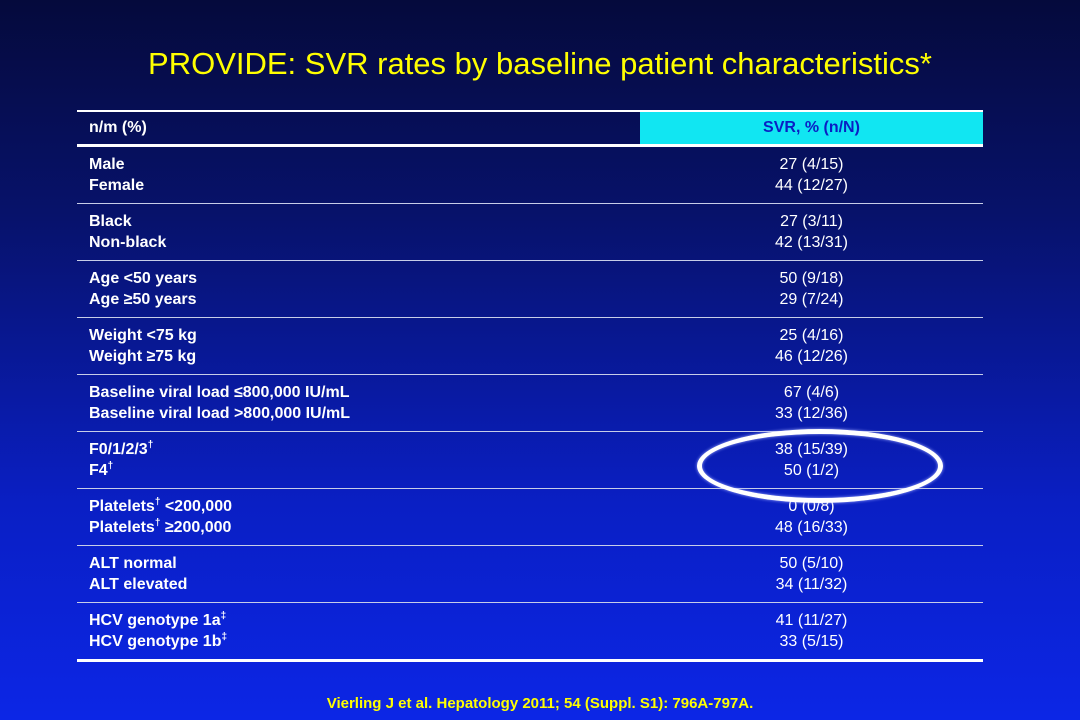  What do you see at coordinates (811, 175) in the screenshot?
I see `row-value: 27 (4/15) 44 (12/27)` at bounding box center [811, 175].